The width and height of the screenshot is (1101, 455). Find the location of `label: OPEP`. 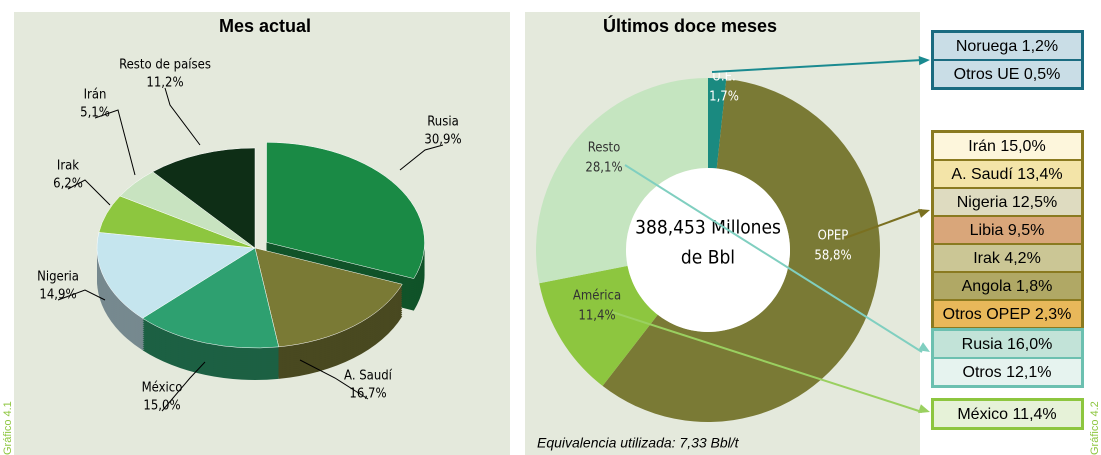

label: OPEP is located at coordinates (833, 236).